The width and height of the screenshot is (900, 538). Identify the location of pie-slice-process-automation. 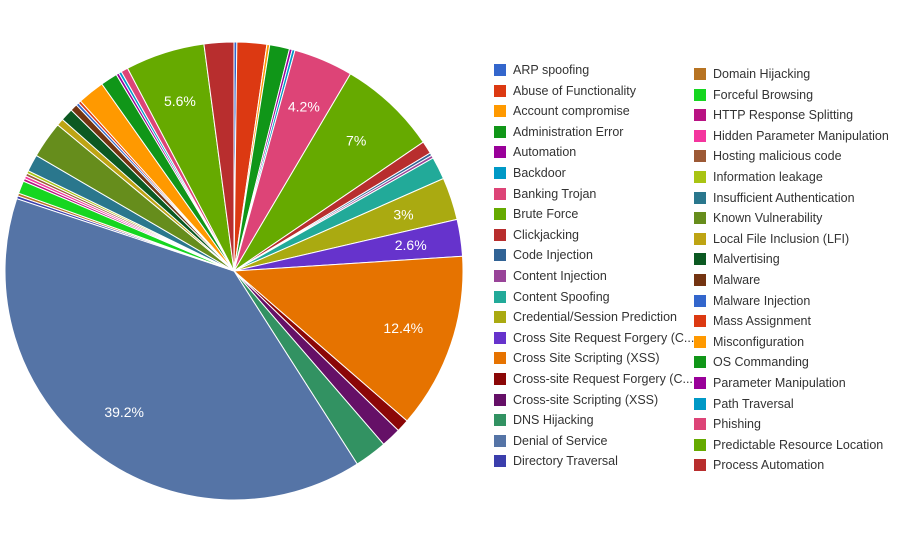
(219, 156).